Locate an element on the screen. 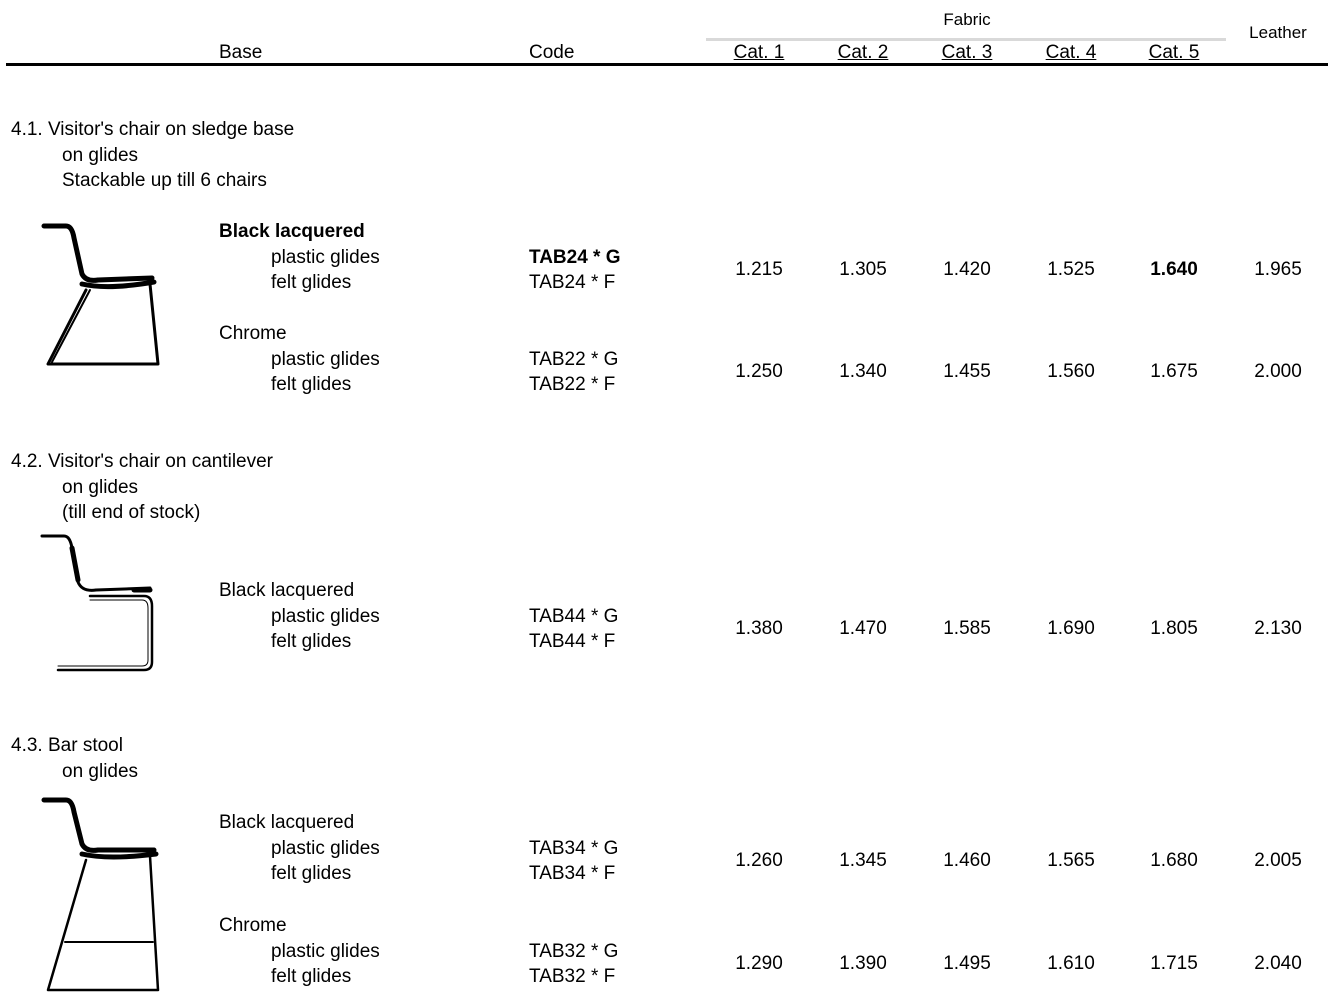 The height and width of the screenshot is (994, 1333). product-code: TAB22 * F is located at coordinates (572, 384).